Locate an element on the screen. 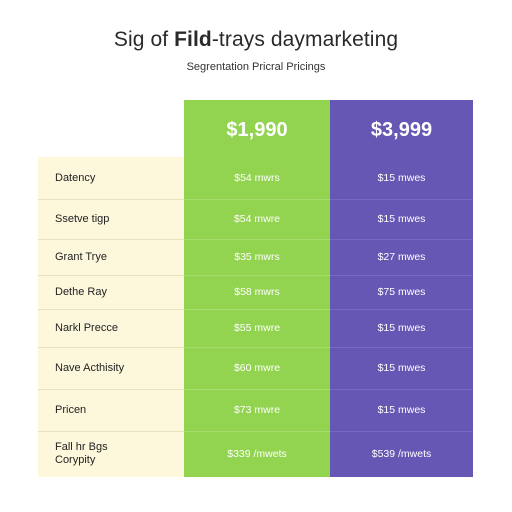 The image size is (512, 512). title-prefix: Sig of is located at coordinates (144, 39).